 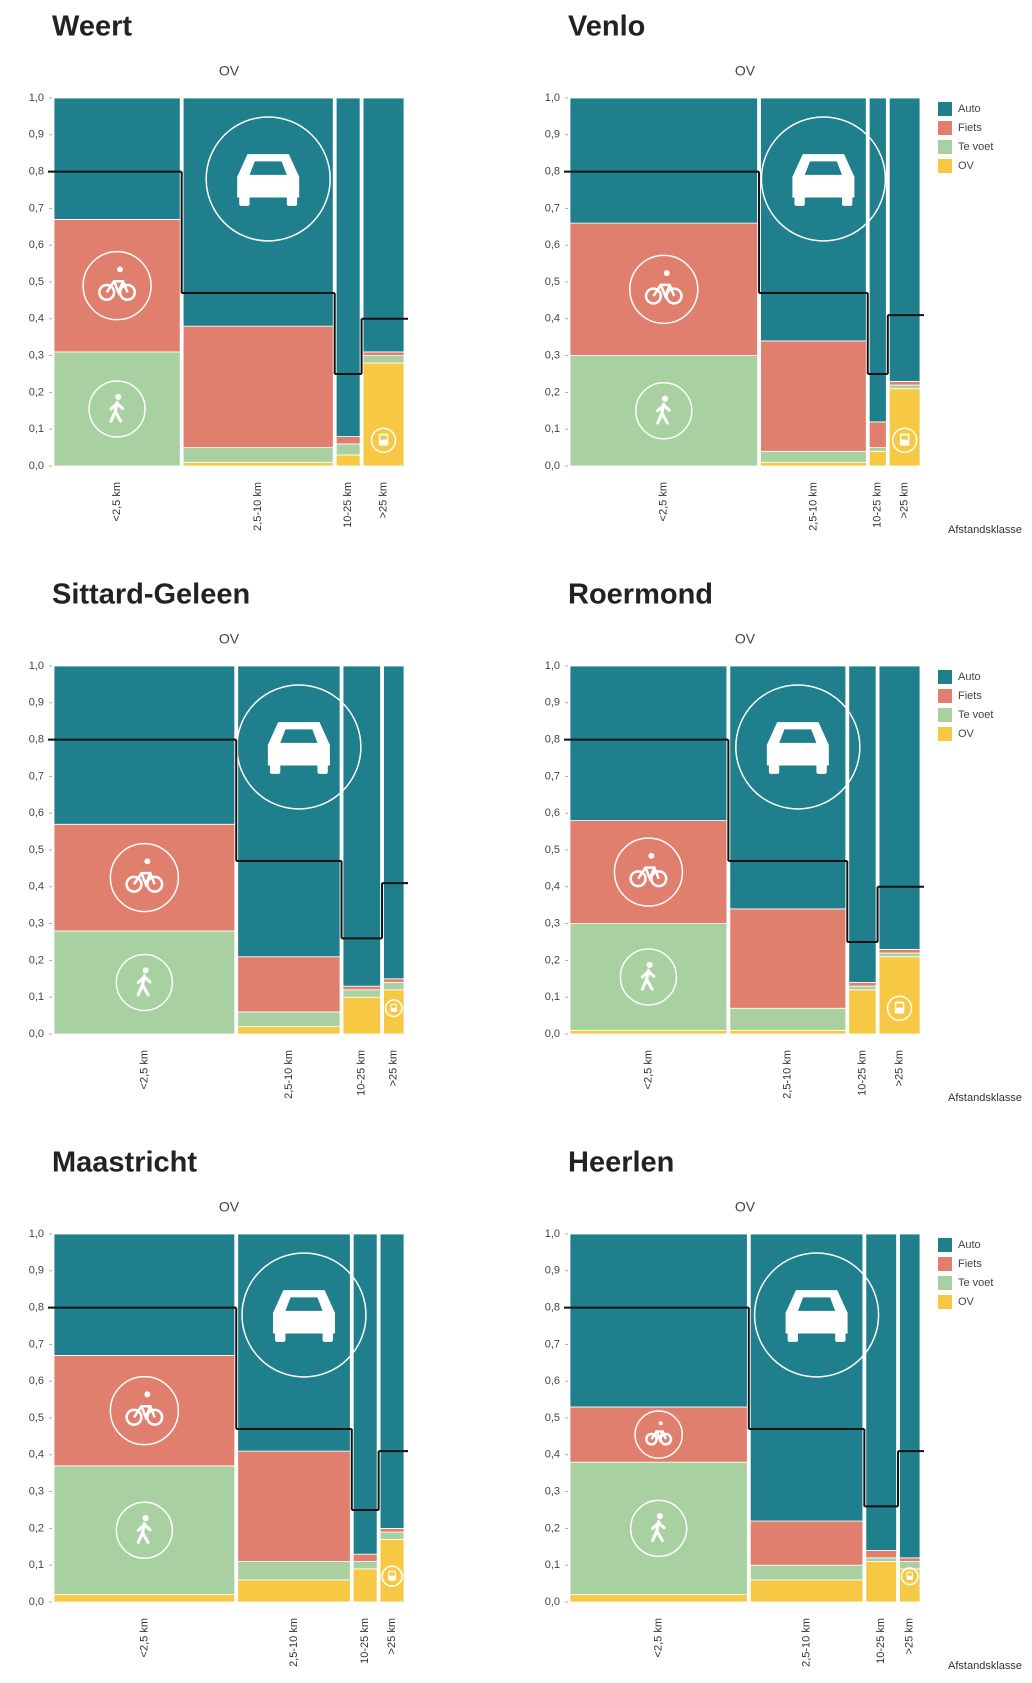 I want to click on y-tick-label: 0,8, so click(x=36, y=1308).